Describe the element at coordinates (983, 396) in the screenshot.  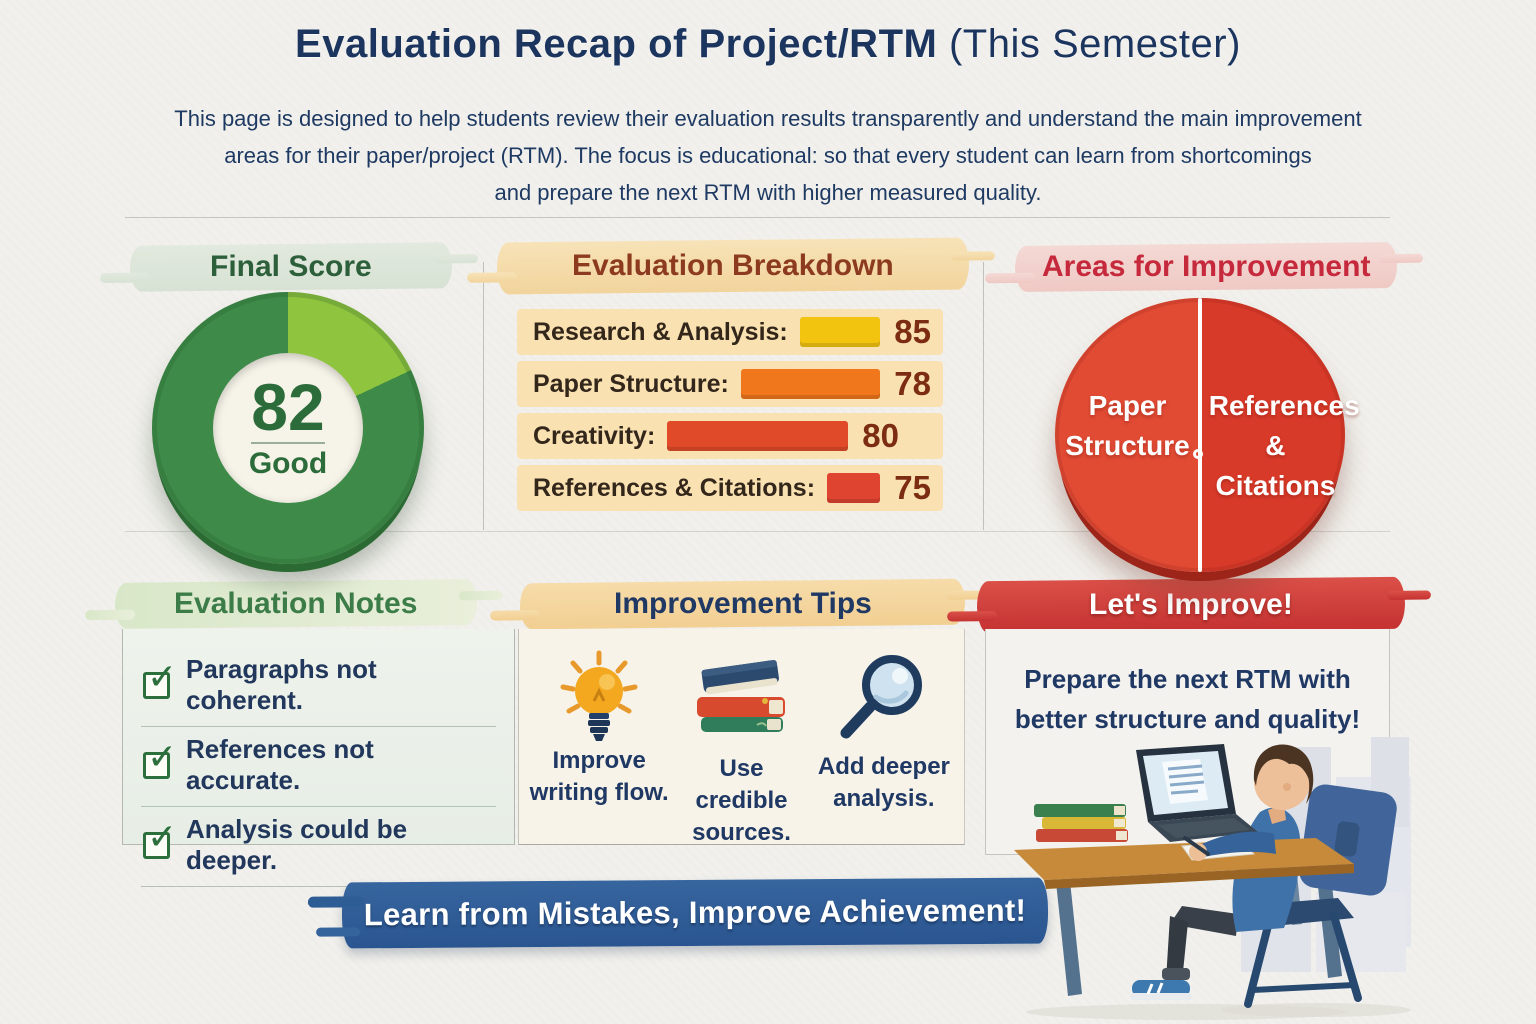
I see `divider-col2` at that location.